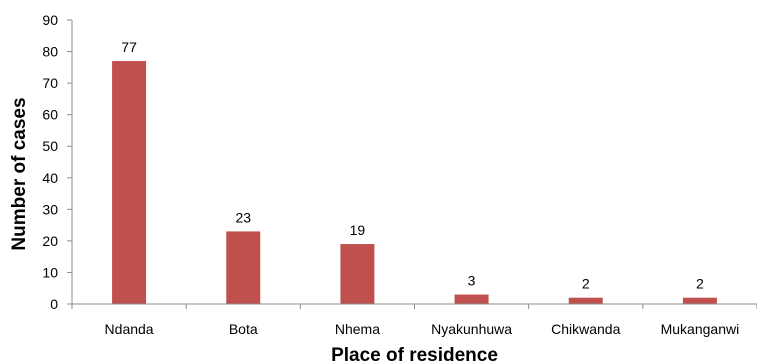 Image resolution: width=757 pixels, height=364 pixels. What do you see at coordinates (57, 162) in the screenshot?
I see `y-axis-ticks: 0 10 20 30 40 50 60 70 80 90` at bounding box center [57, 162].